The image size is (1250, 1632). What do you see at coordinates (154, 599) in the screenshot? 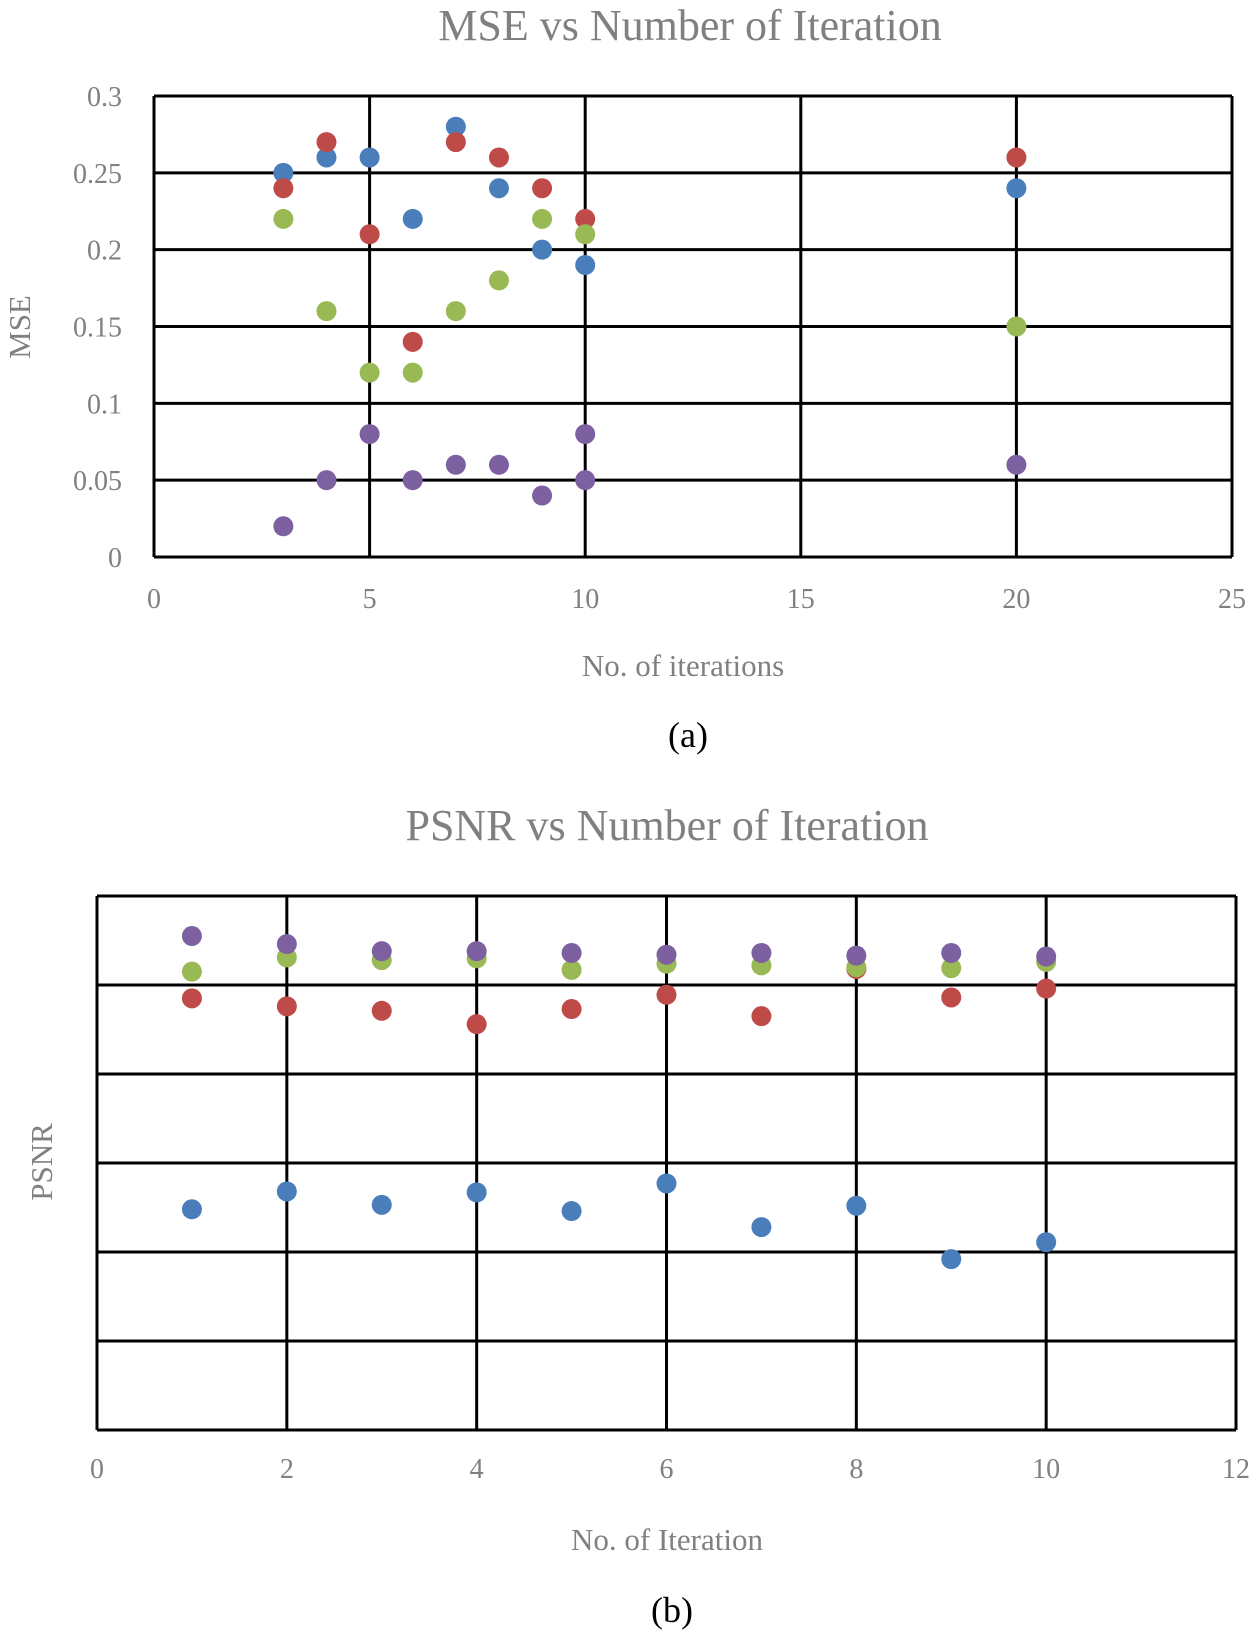
I see `mse-x-tick-label: 0` at bounding box center [154, 599].